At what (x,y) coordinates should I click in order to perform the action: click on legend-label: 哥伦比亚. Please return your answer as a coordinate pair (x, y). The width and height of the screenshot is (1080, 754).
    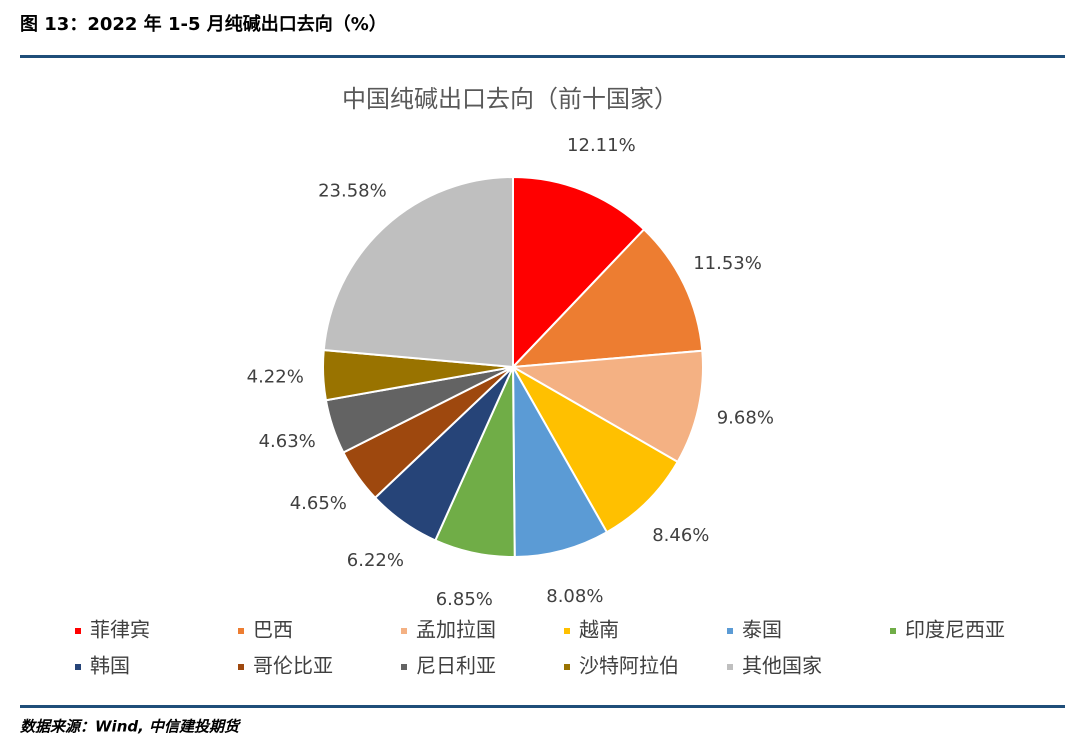
    Looking at the image, I should click on (293, 666).